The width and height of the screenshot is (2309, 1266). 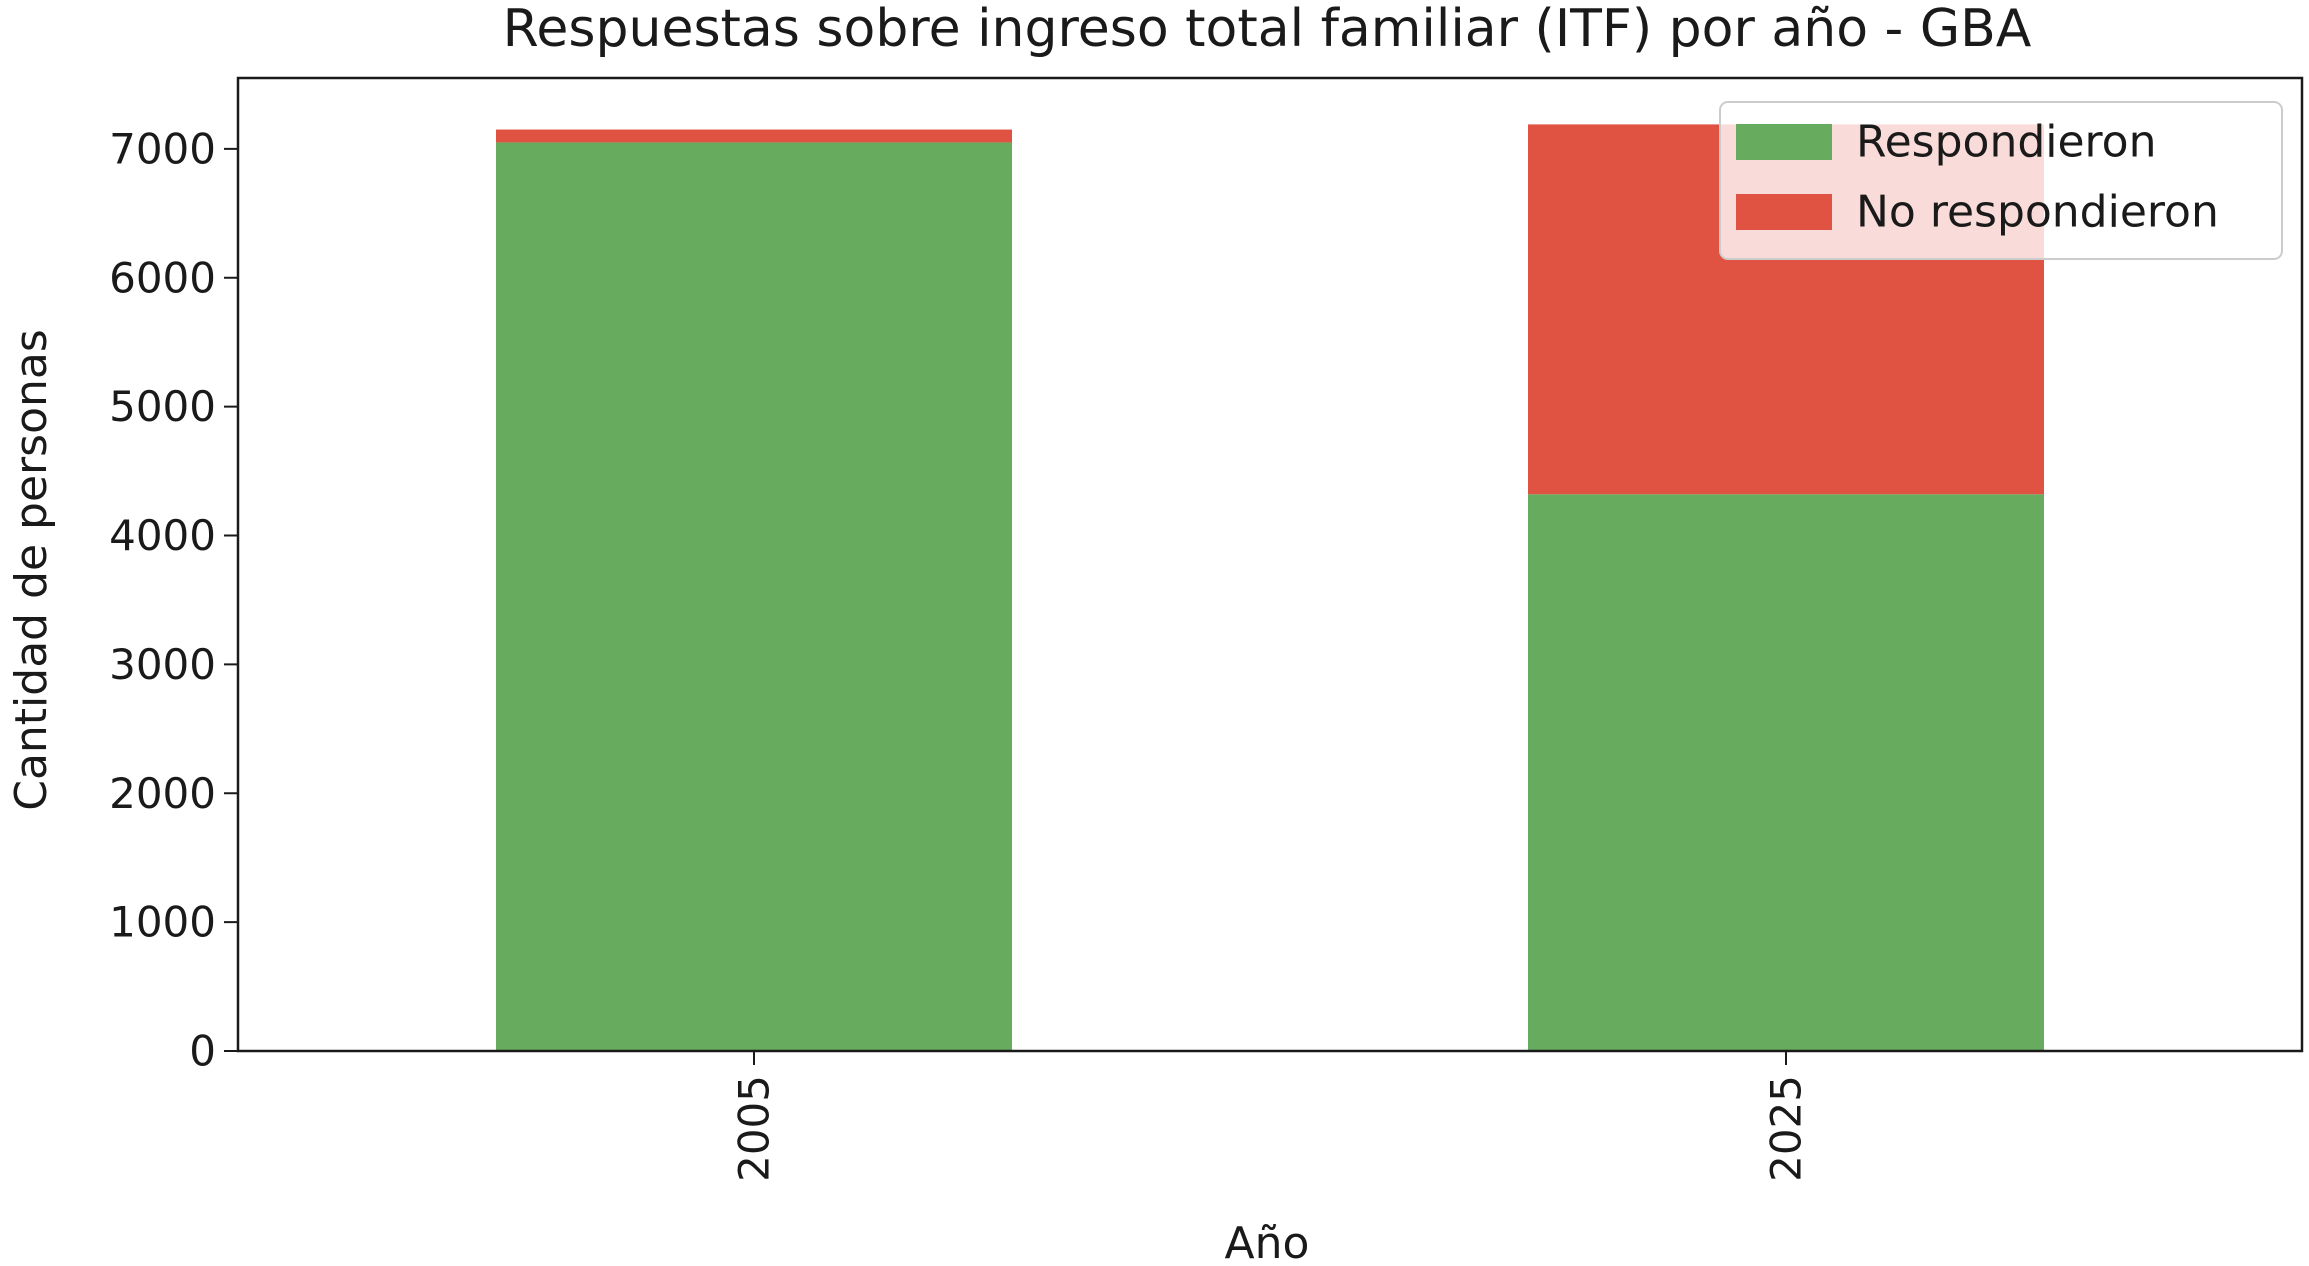 I want to click on y-tick-label-7000: 7000, so click(x=162, y=148).